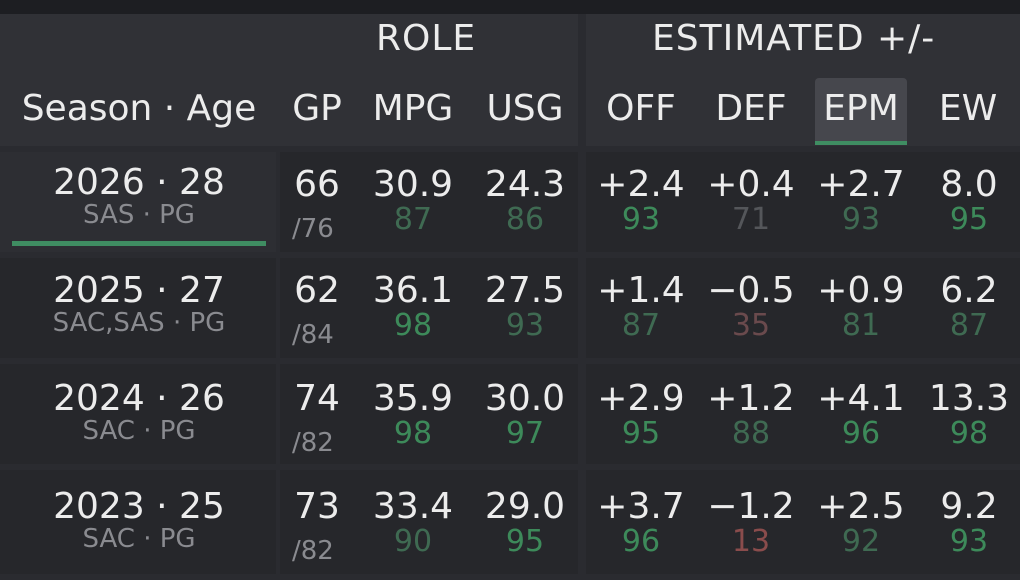 Image resolution: width=1020 pixels, height=580 pixels. I want to click on epm-percentile: 92, so click(861, 541).